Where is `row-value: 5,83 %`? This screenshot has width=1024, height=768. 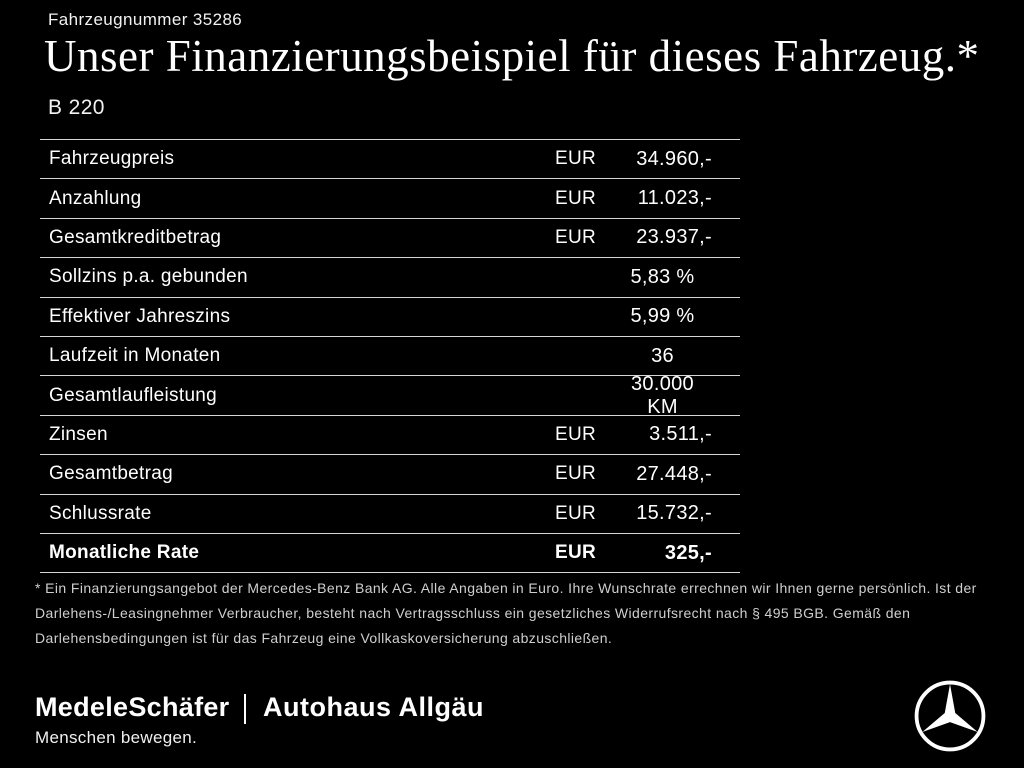
row-value: 5,83 % is located at coordinates (662, 276).